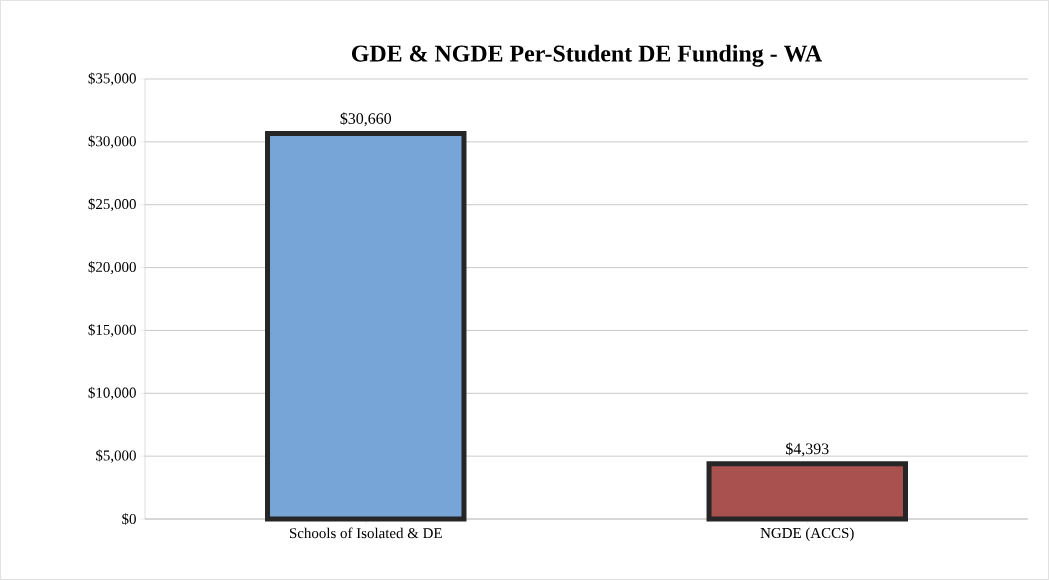 The image size is (1049, 580). Describe the element at coordinates (112, 268) in the screenshot. I see `y-tick-label: $20,000` at that location.